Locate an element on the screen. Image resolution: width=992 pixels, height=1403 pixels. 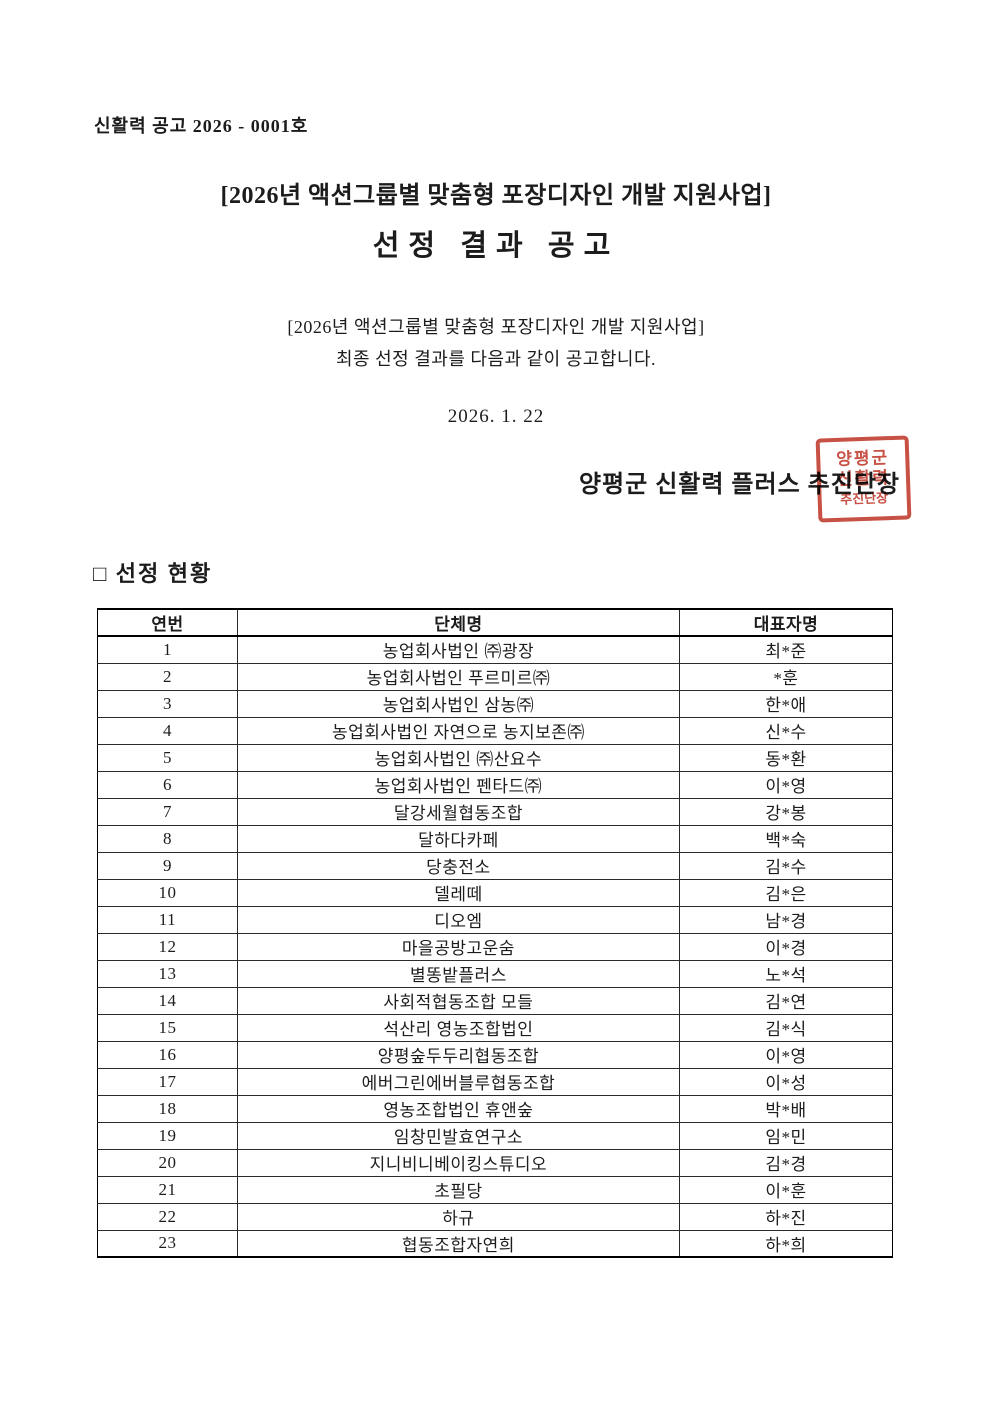
cell-representative: 김*연 is located at coordinates (786, 1000).